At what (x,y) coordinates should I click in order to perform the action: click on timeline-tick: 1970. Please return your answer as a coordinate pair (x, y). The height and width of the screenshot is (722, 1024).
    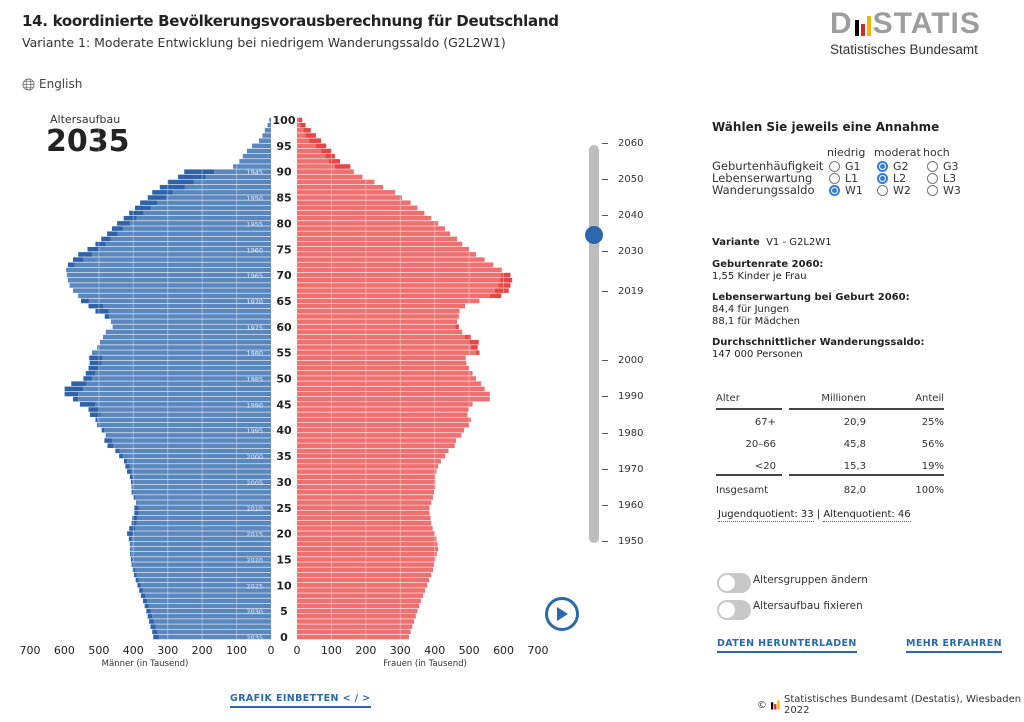
    Looking at the image, I should click on (622, 469).